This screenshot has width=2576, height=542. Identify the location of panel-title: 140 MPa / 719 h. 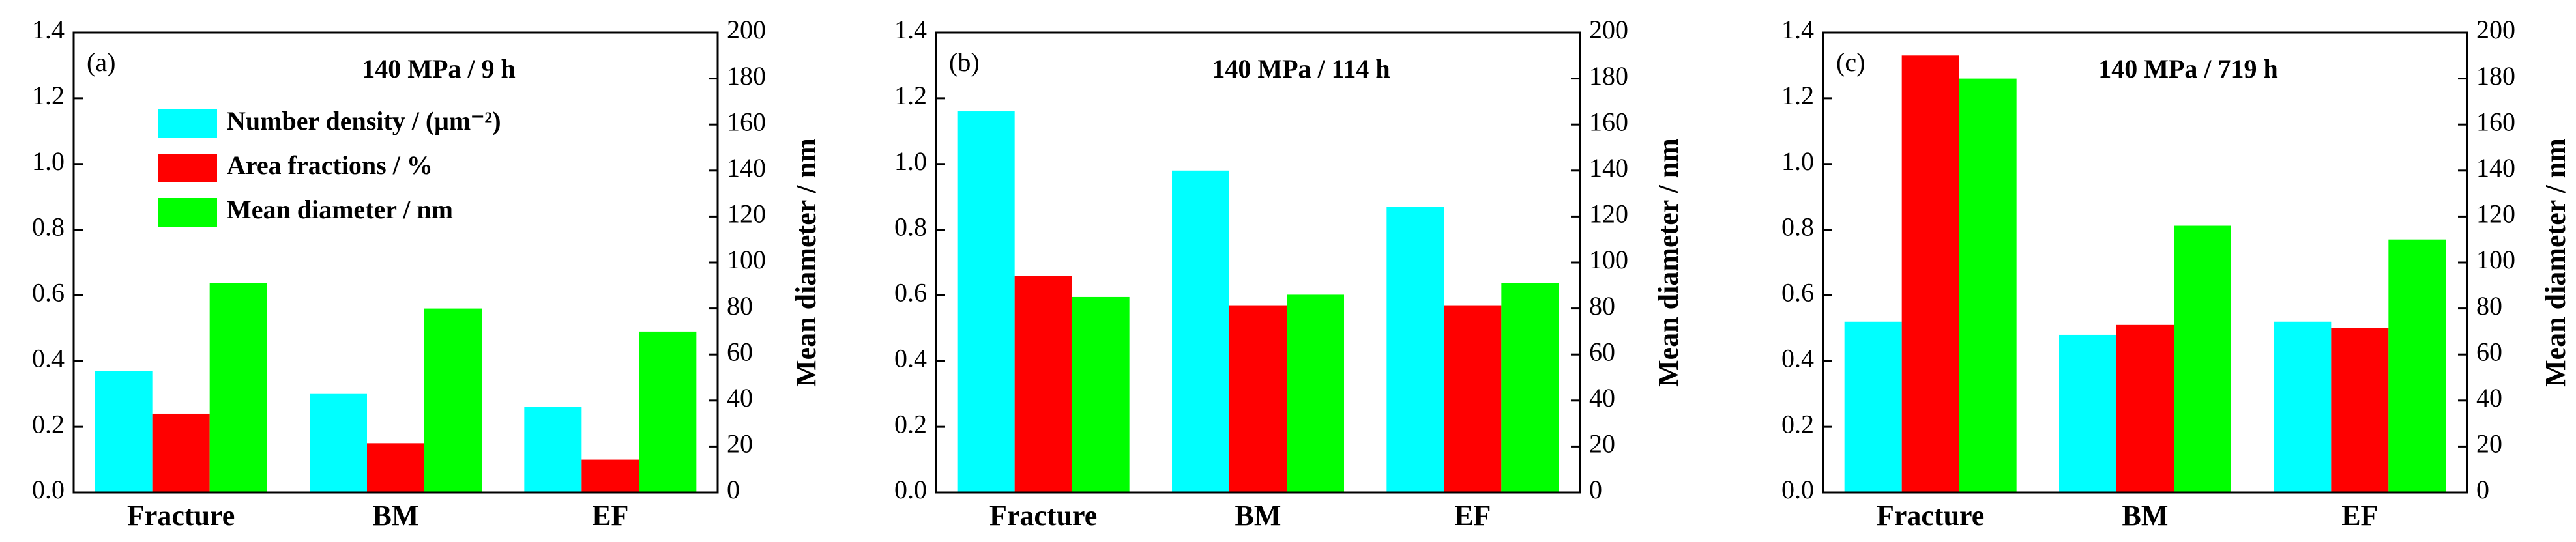
(2188, 68).